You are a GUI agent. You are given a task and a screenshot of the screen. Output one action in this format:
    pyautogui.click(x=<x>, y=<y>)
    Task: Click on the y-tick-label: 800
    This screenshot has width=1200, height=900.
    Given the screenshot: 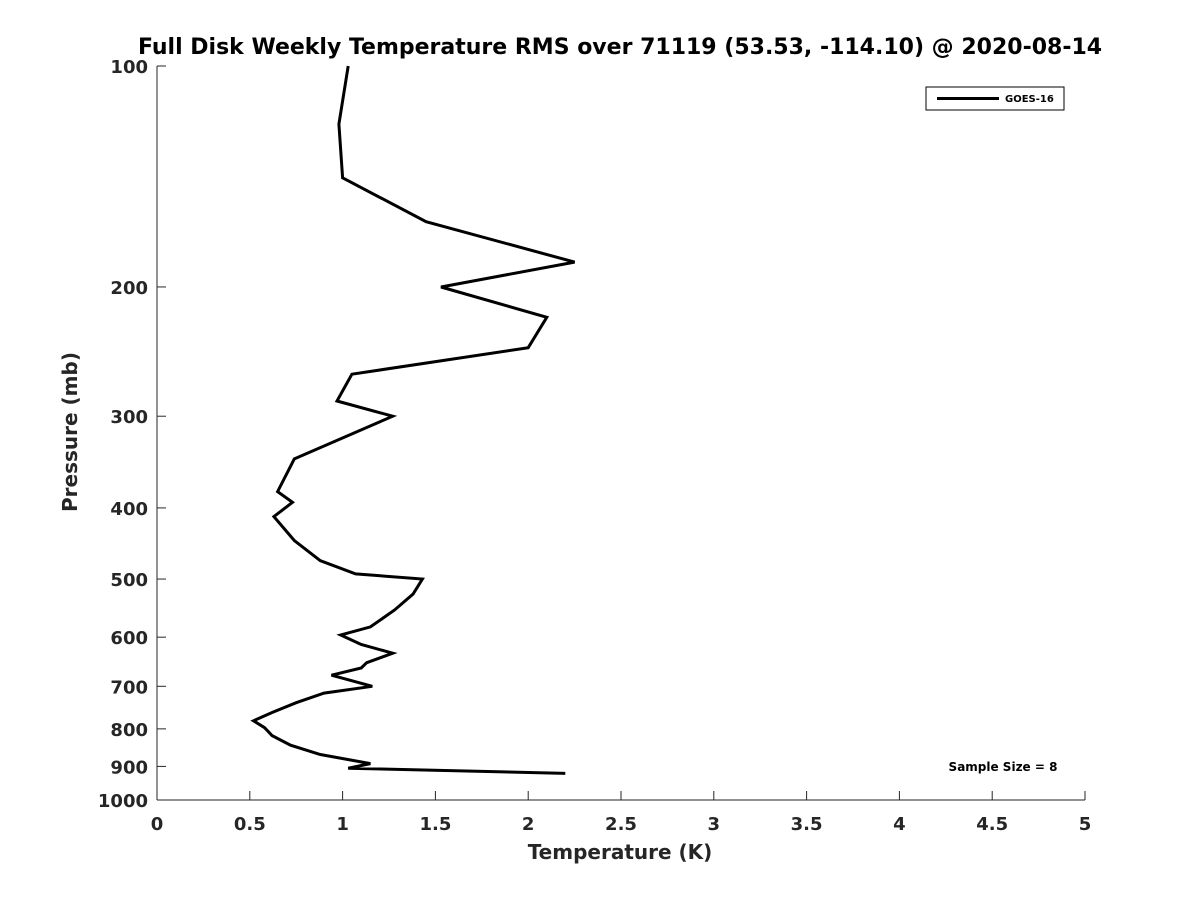 What is the action you would take?
    pyautogui.click(x=129, y=730)
    